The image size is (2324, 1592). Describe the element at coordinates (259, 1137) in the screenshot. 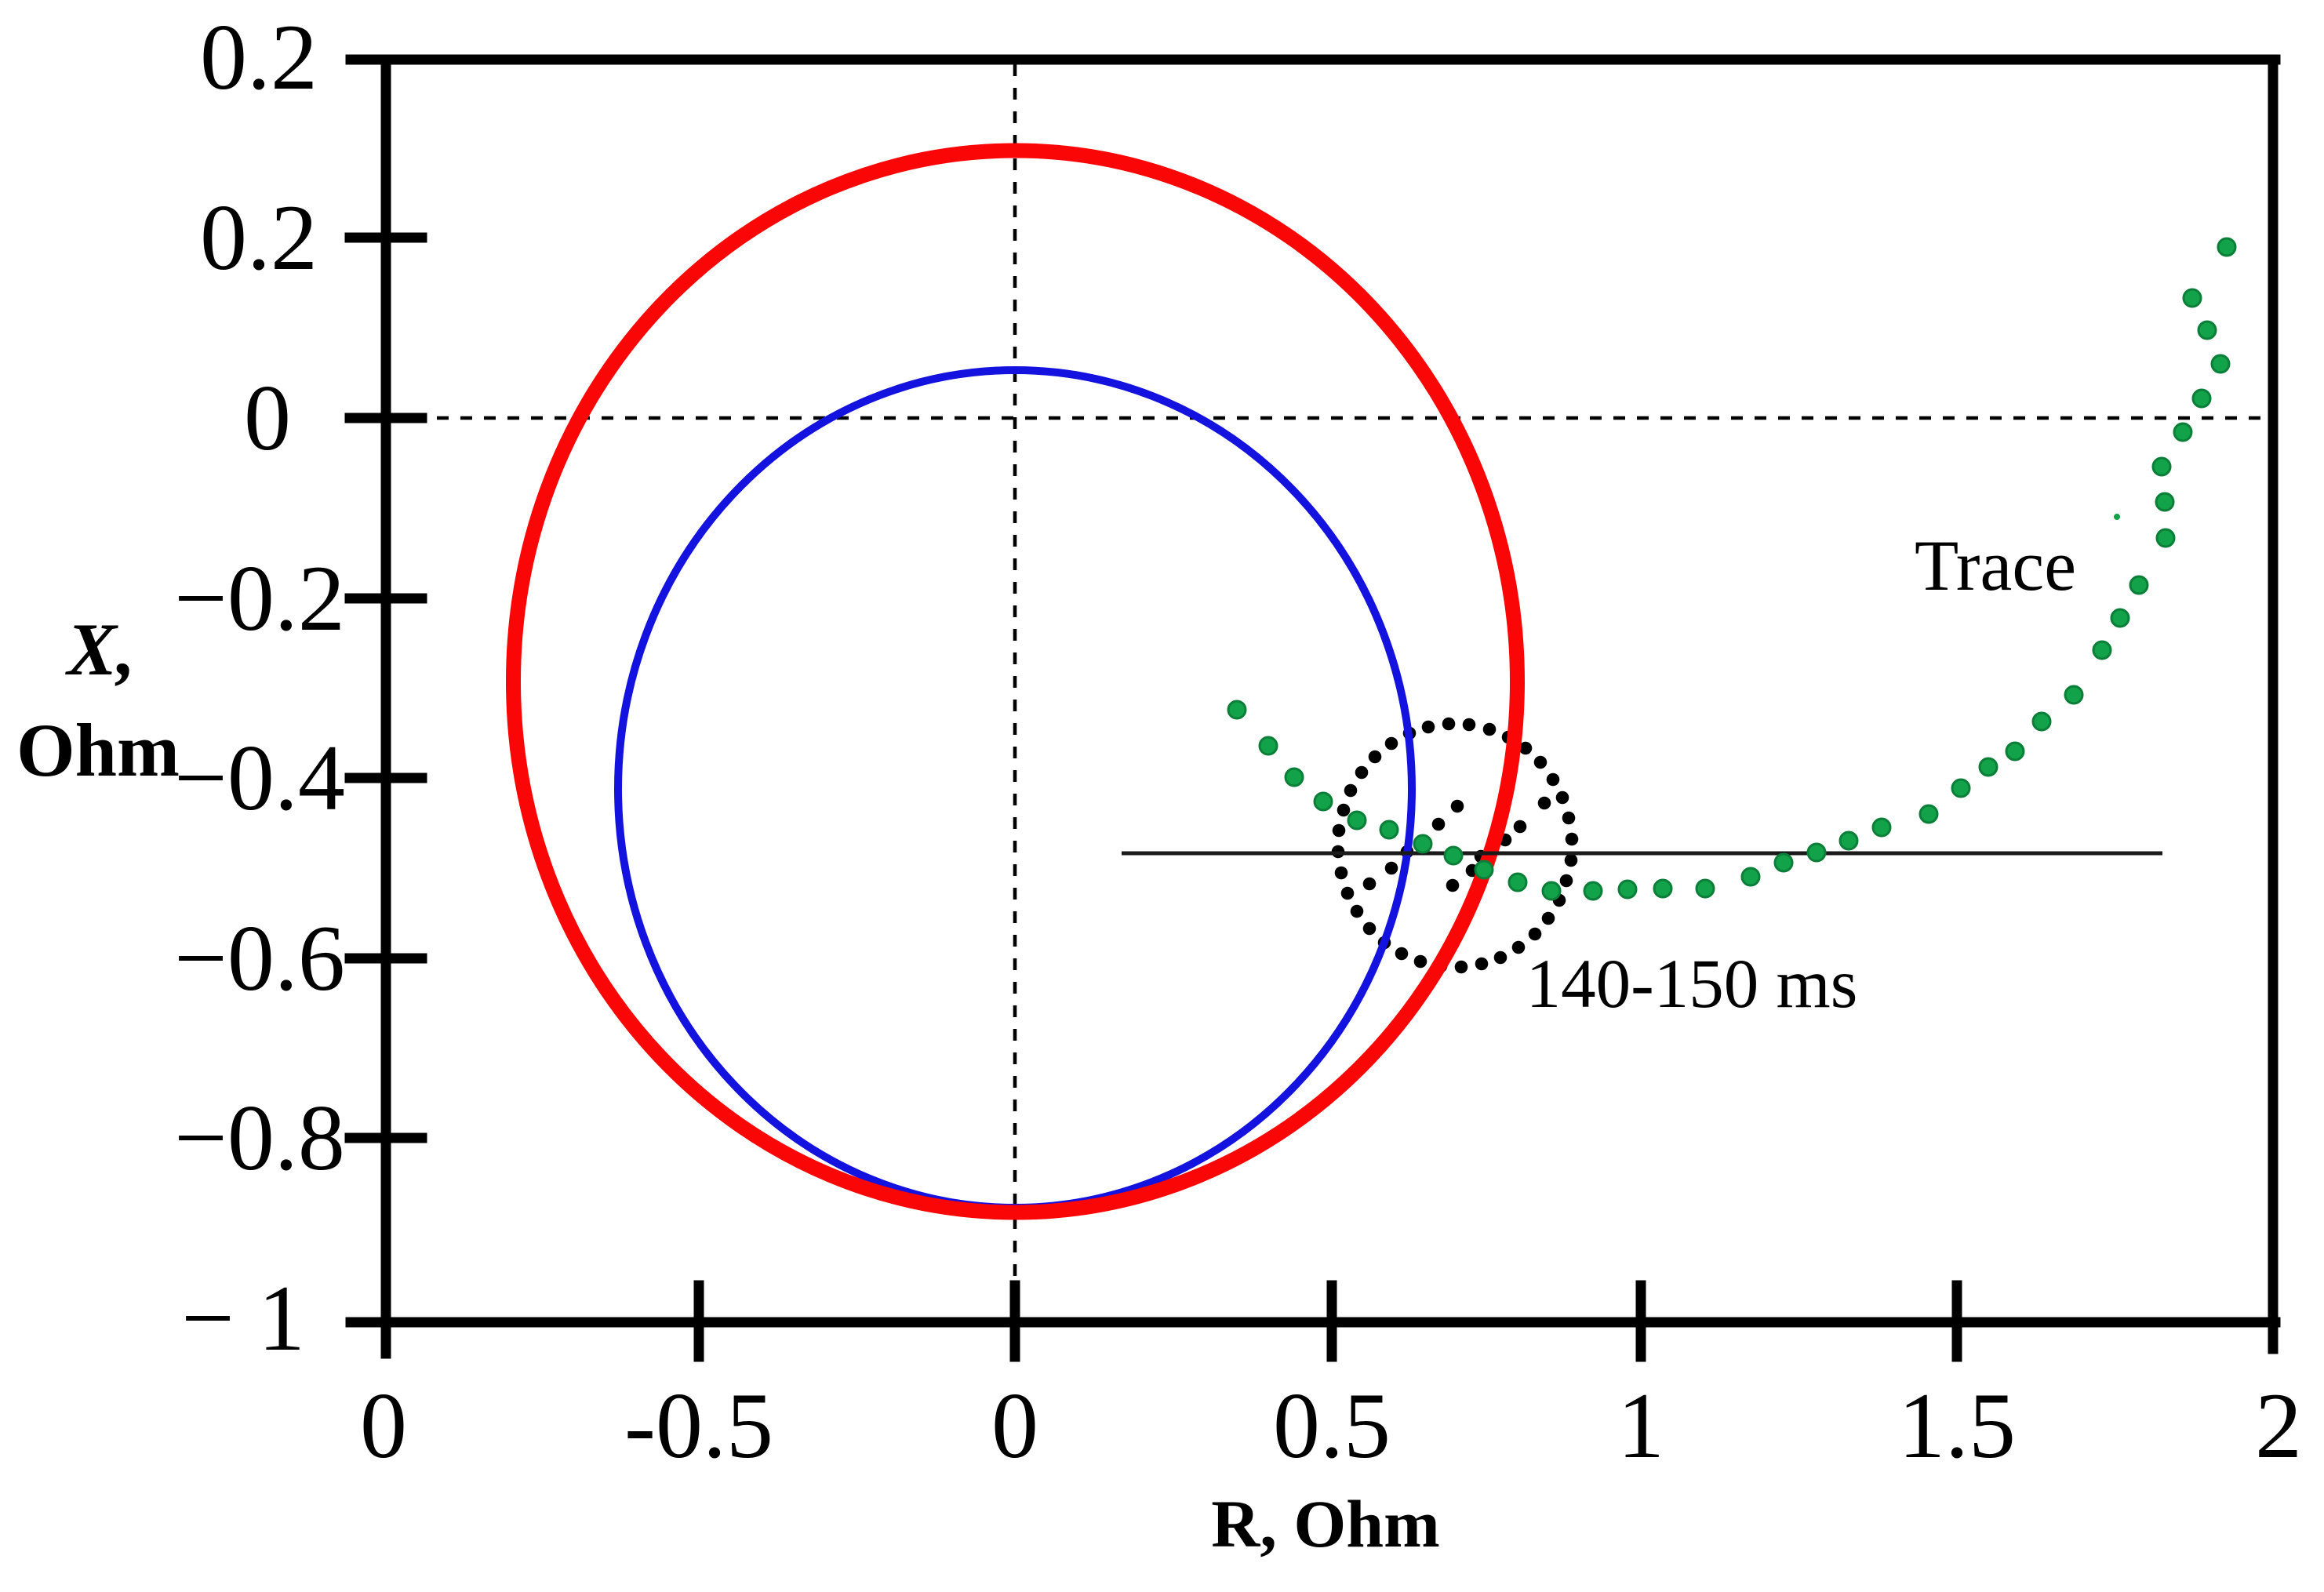

I see `svg-text: −0.8` at that location.